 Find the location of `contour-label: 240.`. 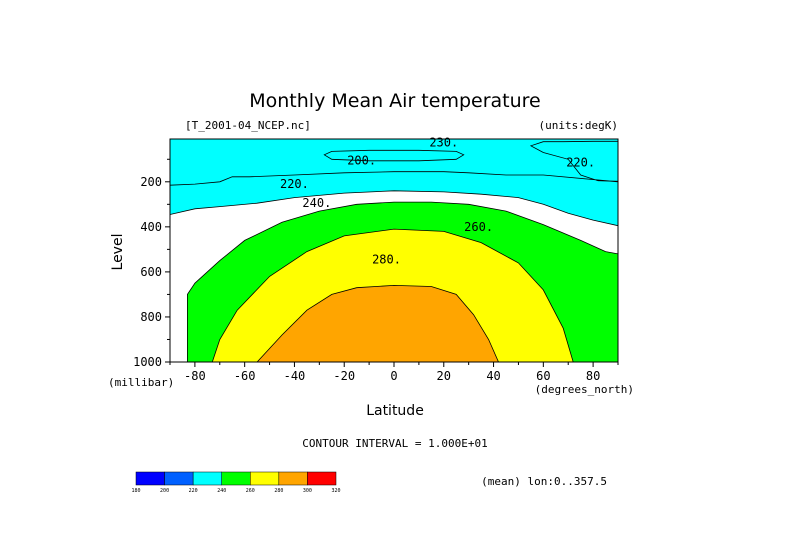

contour-label: 240. is located at coordinates (316, 203).